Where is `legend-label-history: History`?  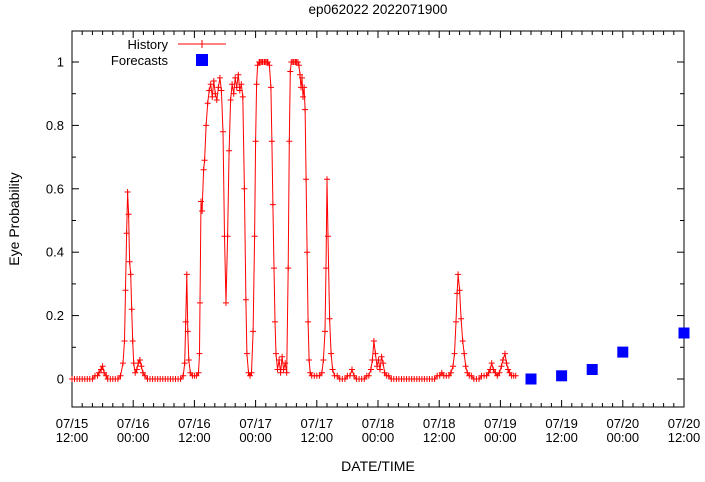 legend-label-history: History is located at coordinates (147, 44).